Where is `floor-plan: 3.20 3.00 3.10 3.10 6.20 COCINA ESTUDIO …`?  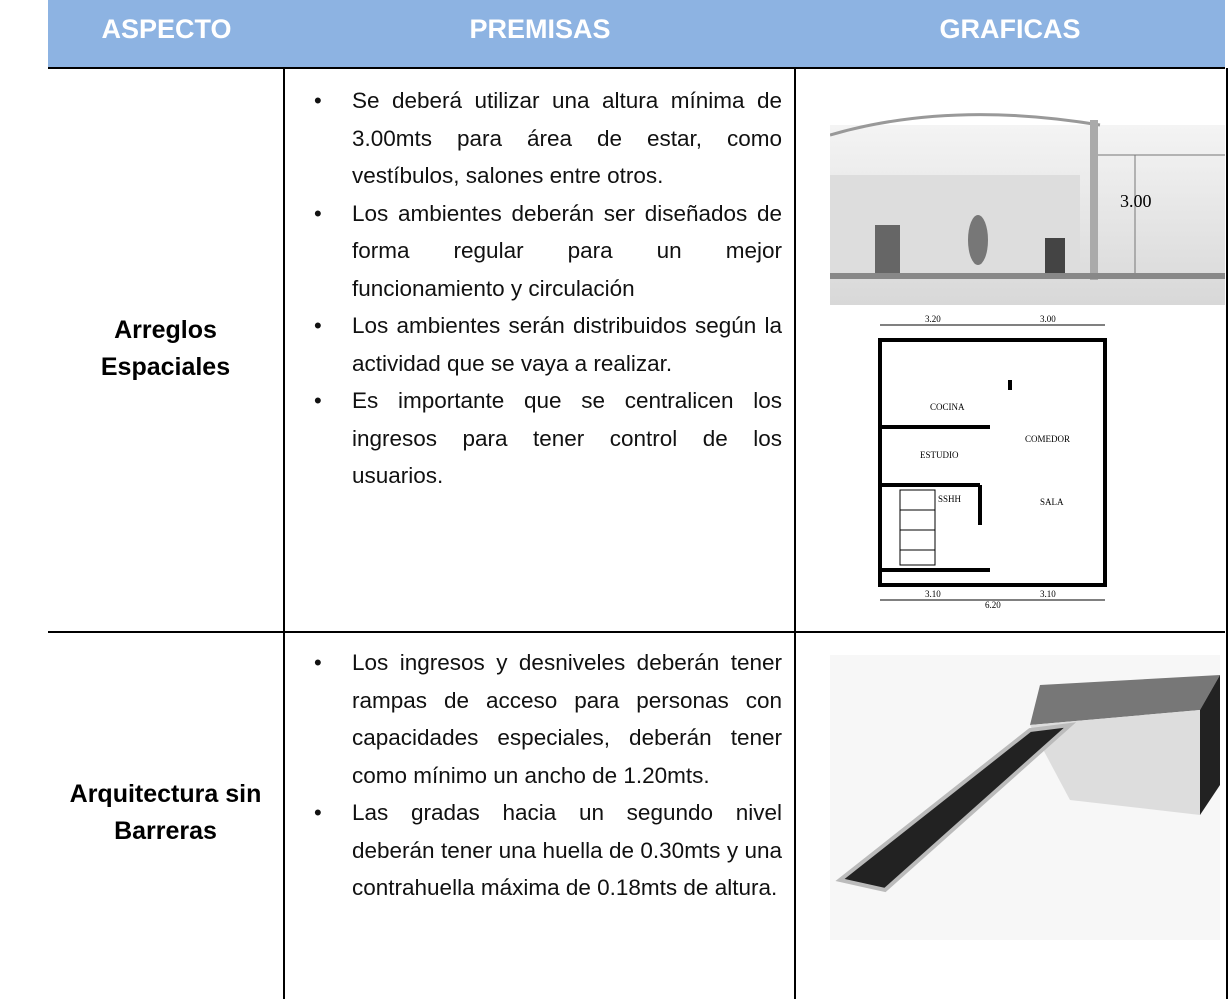 floor-plan: 3.20 3.00 3.10 3.10 6.20 COCINA ESTUDIO … is located at coordinates (992, 462).